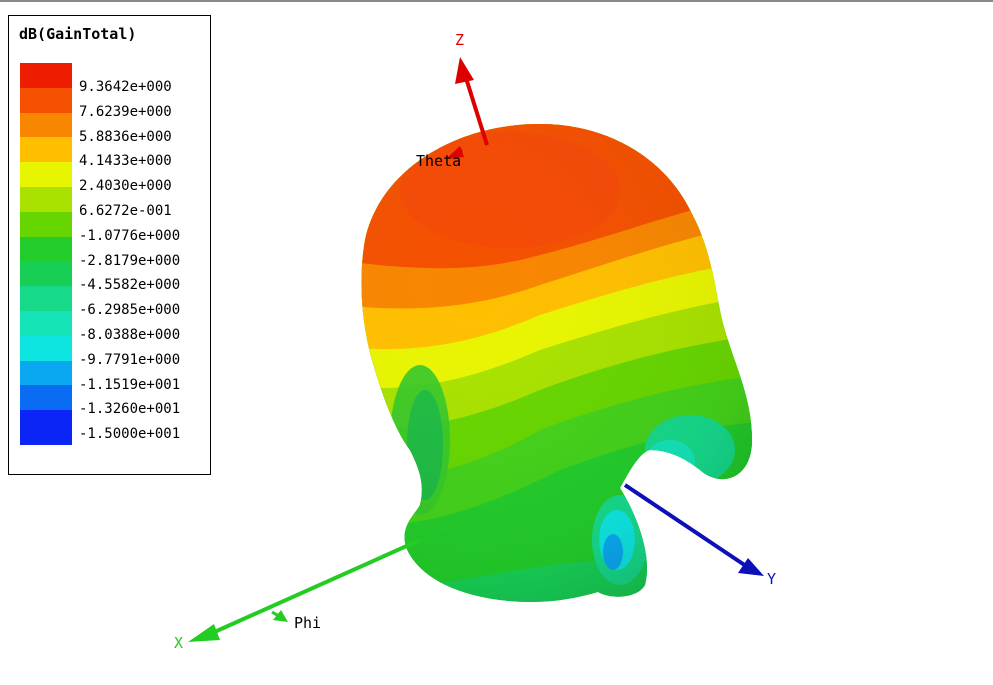 The width and height of the screenshot is (993, 685). Describe the element at coordinates (130, 310) in the screenshot. I see `legend-value: -6.2985e+000` at that location.